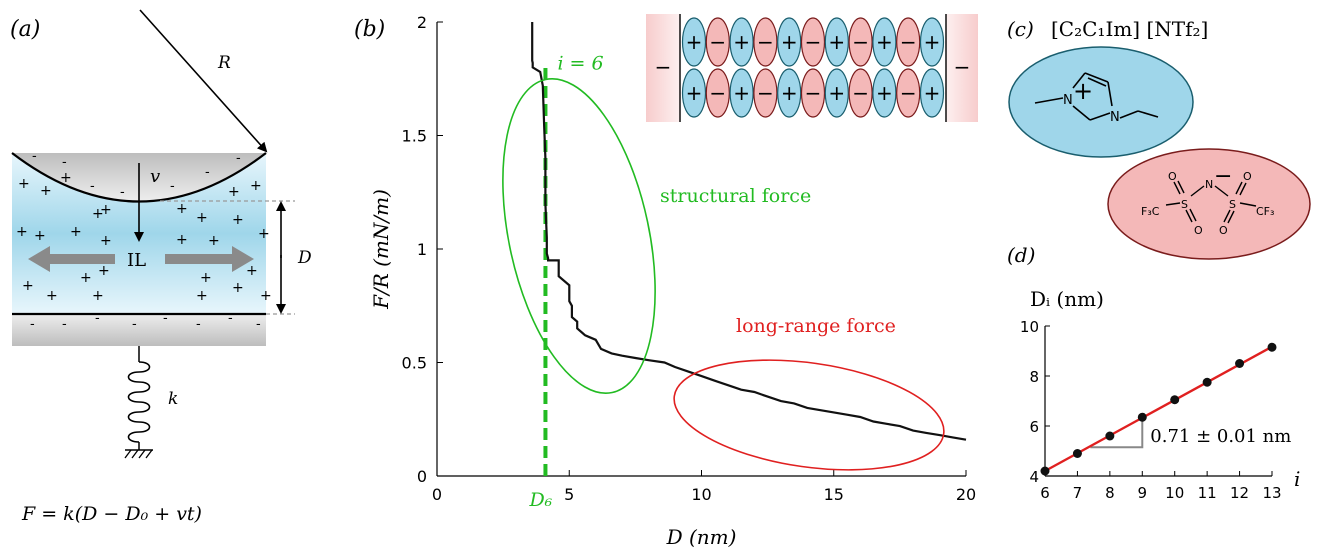  I want to click on anion-s2: S, so click(1232, 204).